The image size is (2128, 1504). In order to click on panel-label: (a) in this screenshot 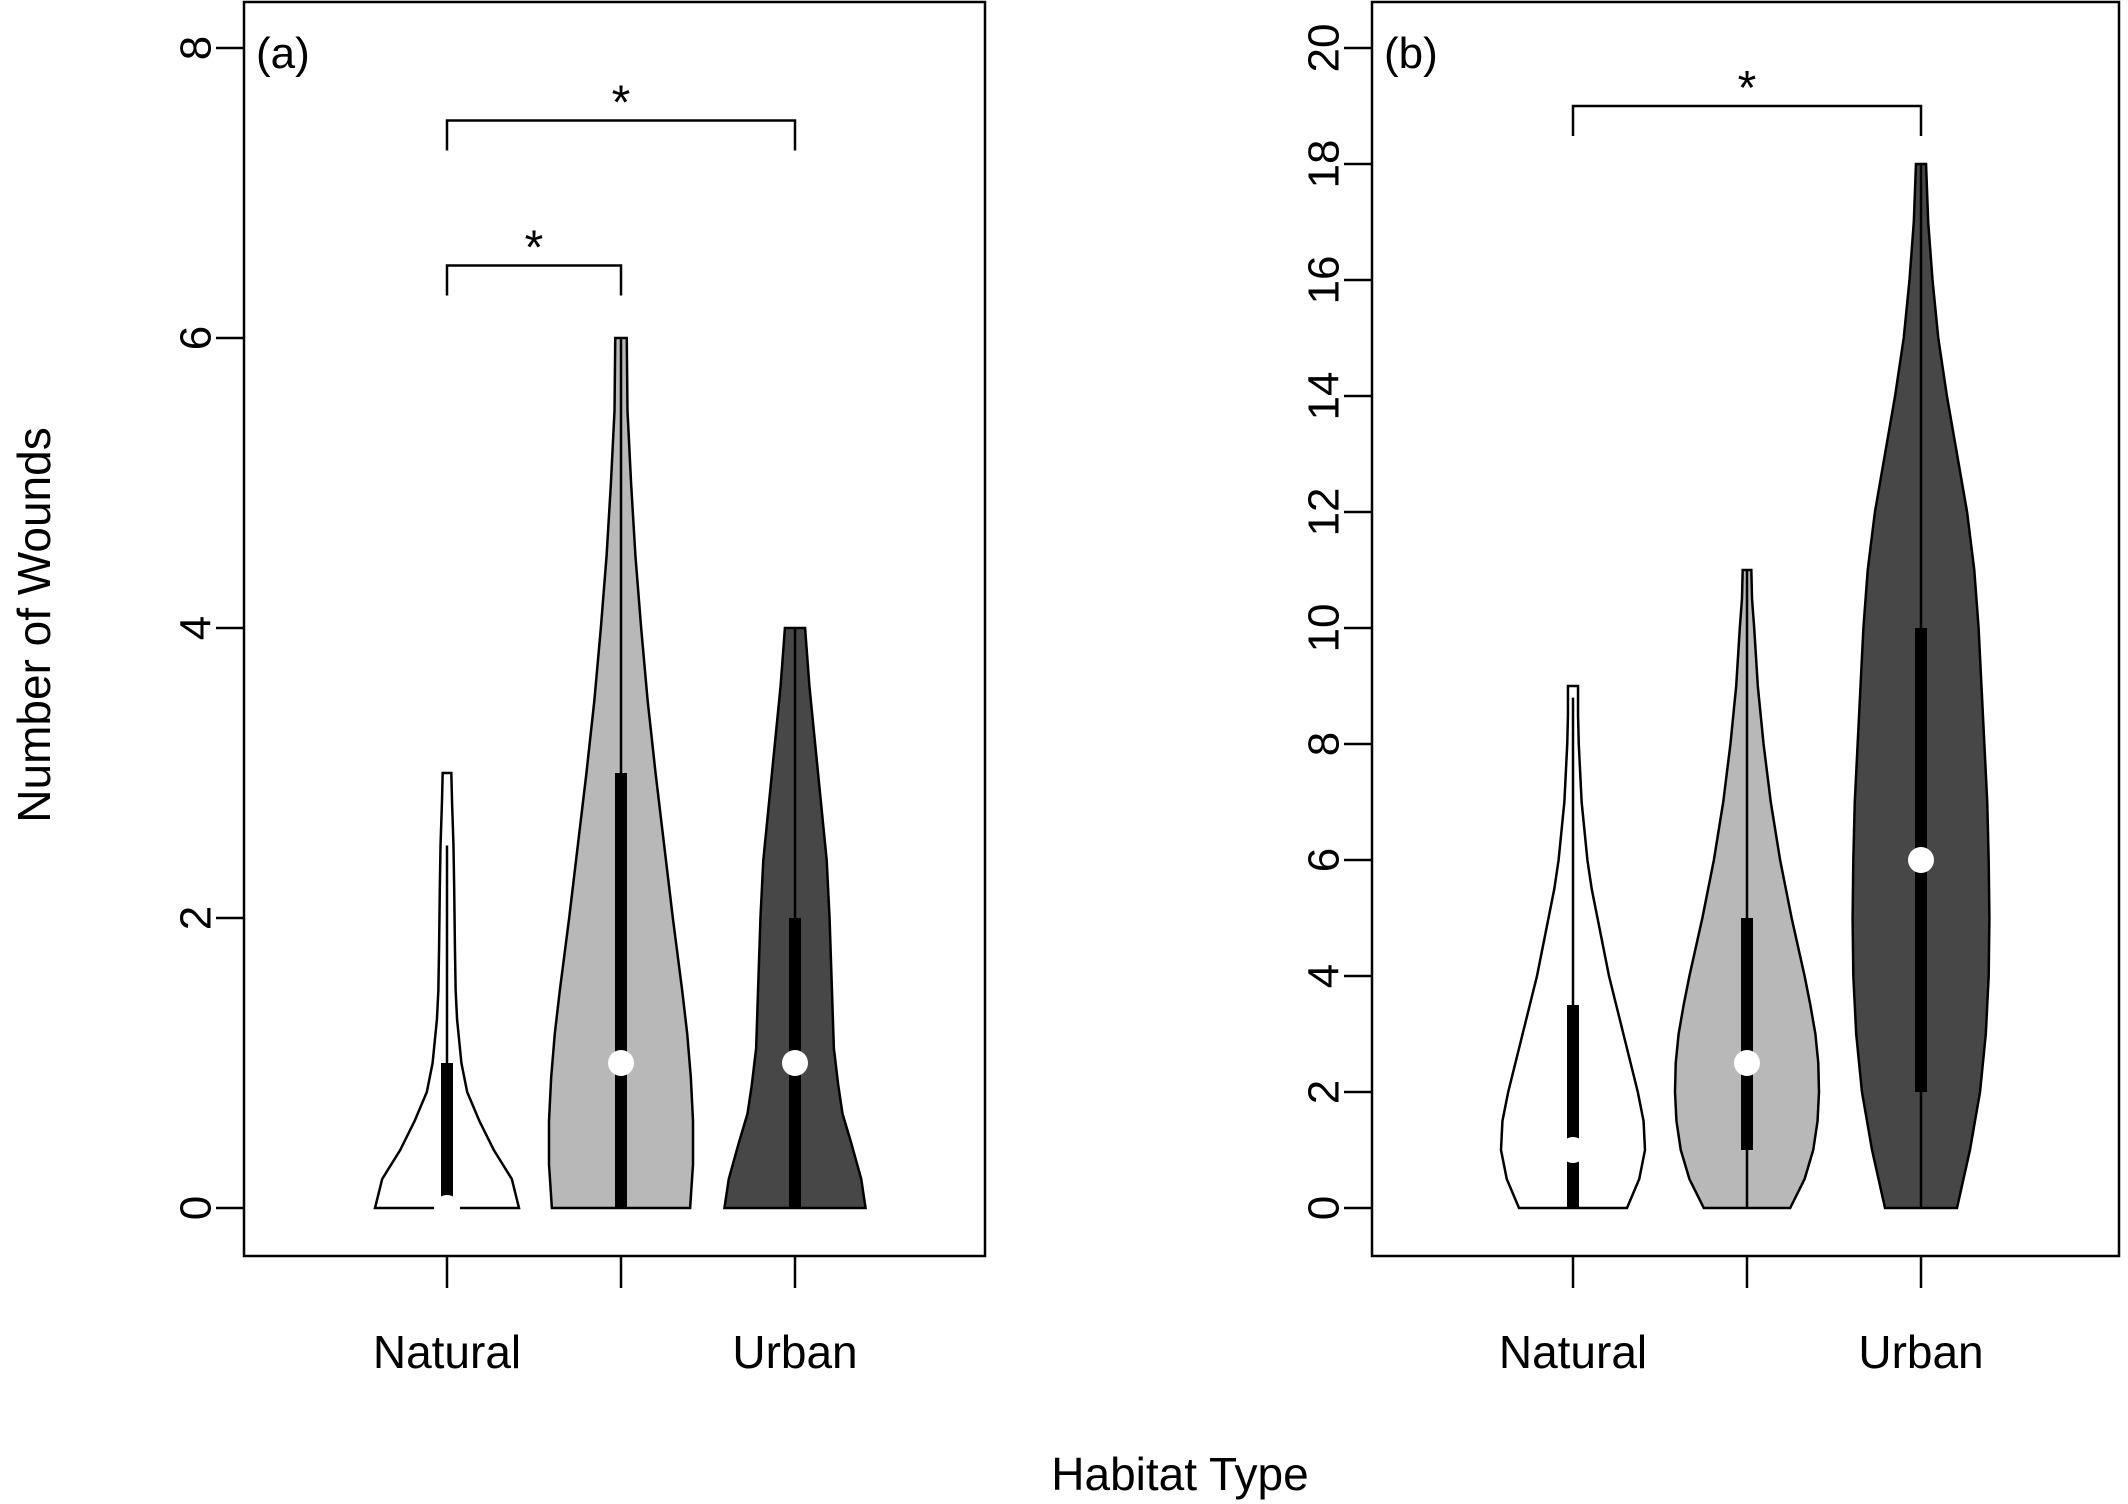, I will do `click(283, 53)`.